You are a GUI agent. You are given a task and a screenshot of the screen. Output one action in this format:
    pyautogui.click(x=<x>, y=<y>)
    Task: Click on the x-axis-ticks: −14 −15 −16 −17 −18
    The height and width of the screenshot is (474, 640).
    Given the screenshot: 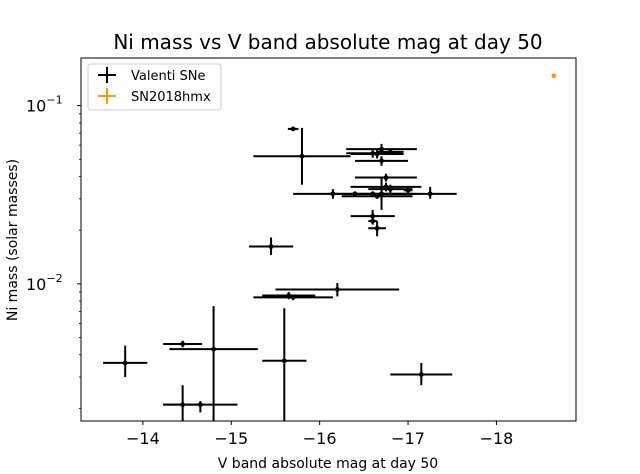 What is the action you would take?
    pyautogui.click(x=319, y=434)
    